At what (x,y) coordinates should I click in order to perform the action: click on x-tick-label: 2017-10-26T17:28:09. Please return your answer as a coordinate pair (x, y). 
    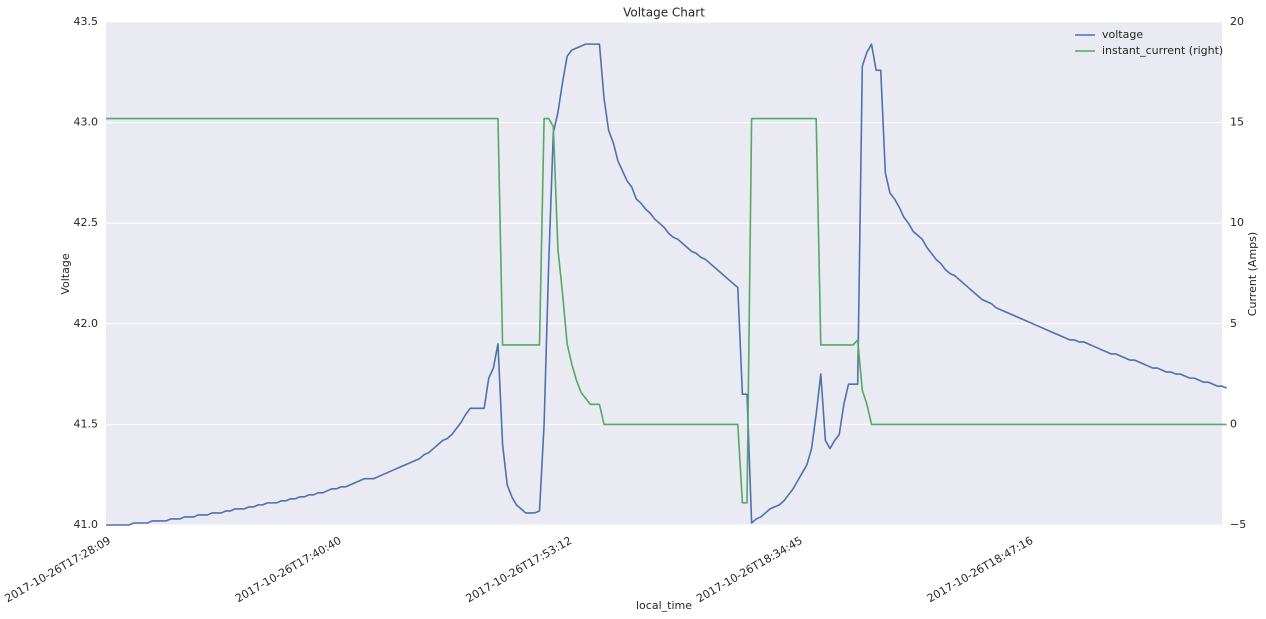
    Looking at the image, I should click on (58, 569).